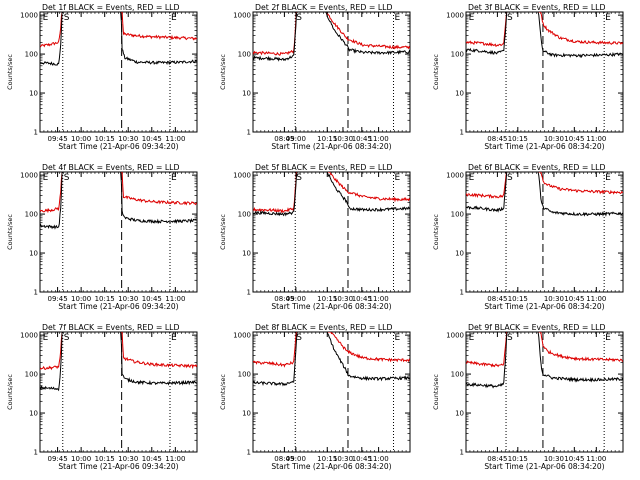 This screenshot has height=480, width=640. I want to click on x-tick-label: 09:45, so click(57, 459).